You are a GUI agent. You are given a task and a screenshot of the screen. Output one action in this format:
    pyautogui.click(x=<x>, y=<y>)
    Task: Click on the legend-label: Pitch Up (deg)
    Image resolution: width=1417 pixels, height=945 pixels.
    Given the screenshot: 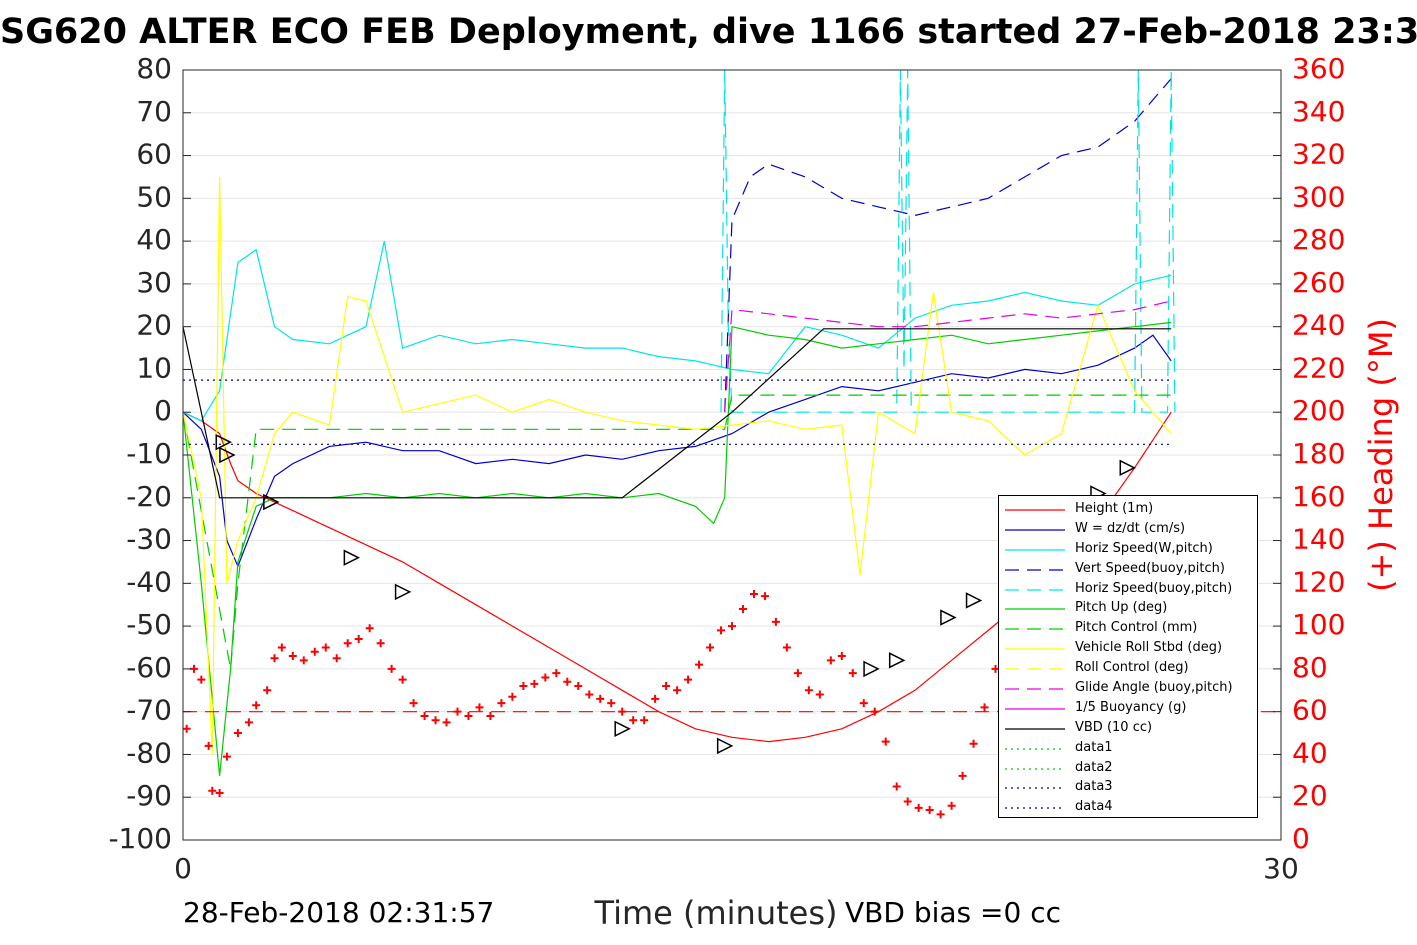 What is the action you would take?
    pyautogui.click(x=1121, y=608)
    